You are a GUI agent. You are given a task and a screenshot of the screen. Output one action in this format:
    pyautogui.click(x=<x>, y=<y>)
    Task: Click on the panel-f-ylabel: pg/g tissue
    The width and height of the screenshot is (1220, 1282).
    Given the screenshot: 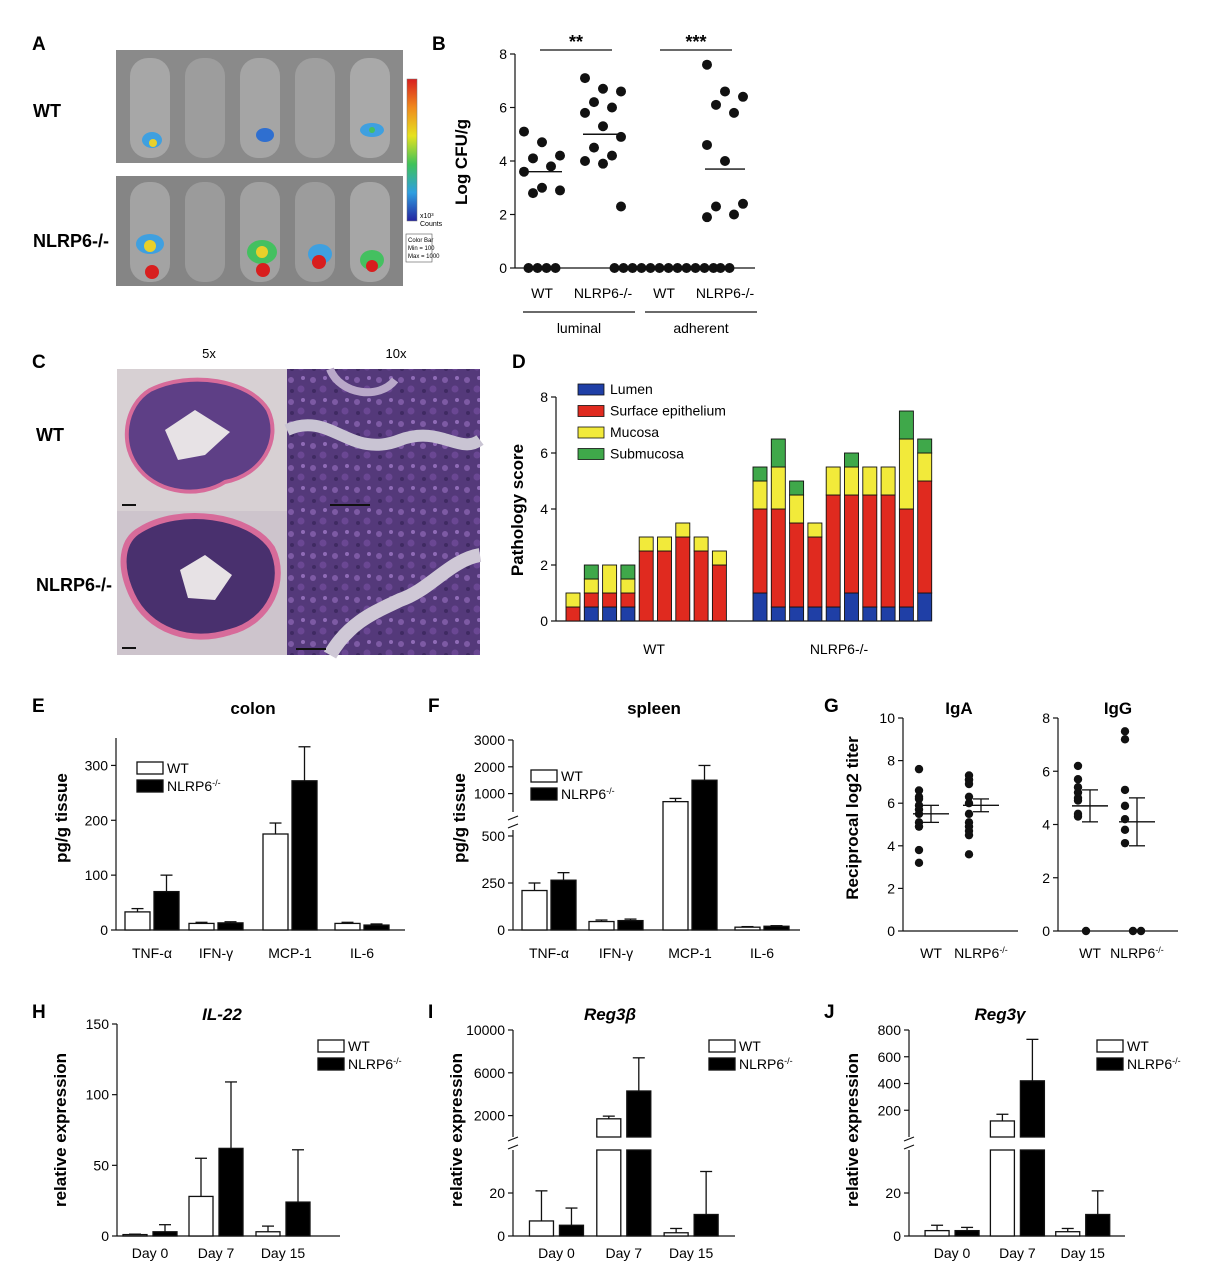 What is the action you would take?
    pyautogui.click(x=459, y=818)
    